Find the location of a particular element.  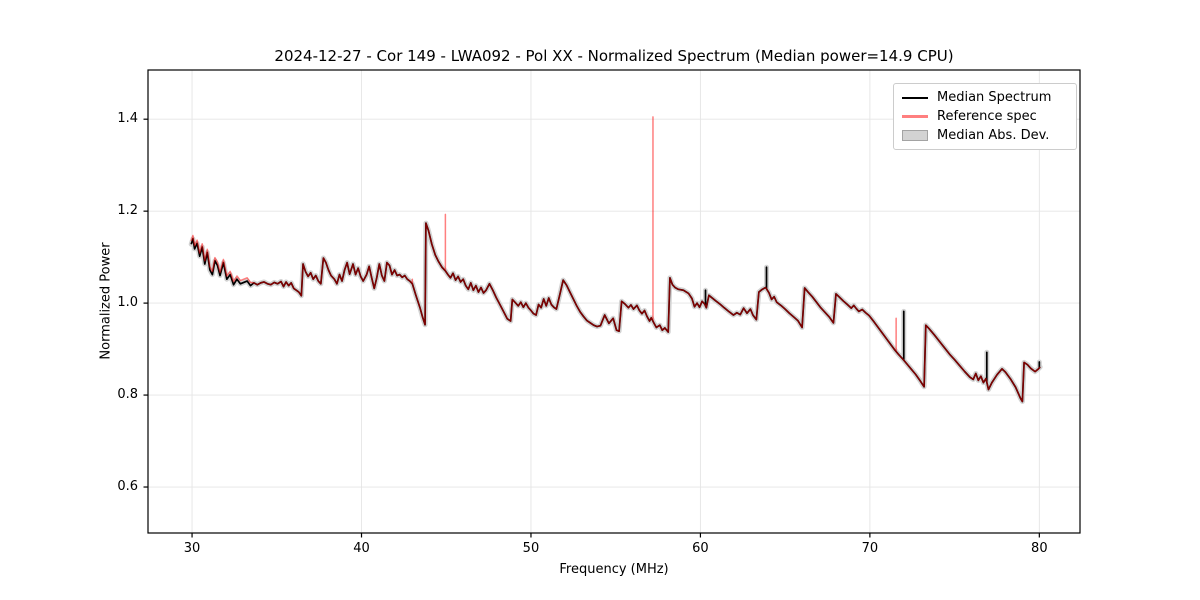

x-tick-label: 60 is located at coordinates (700, 548).